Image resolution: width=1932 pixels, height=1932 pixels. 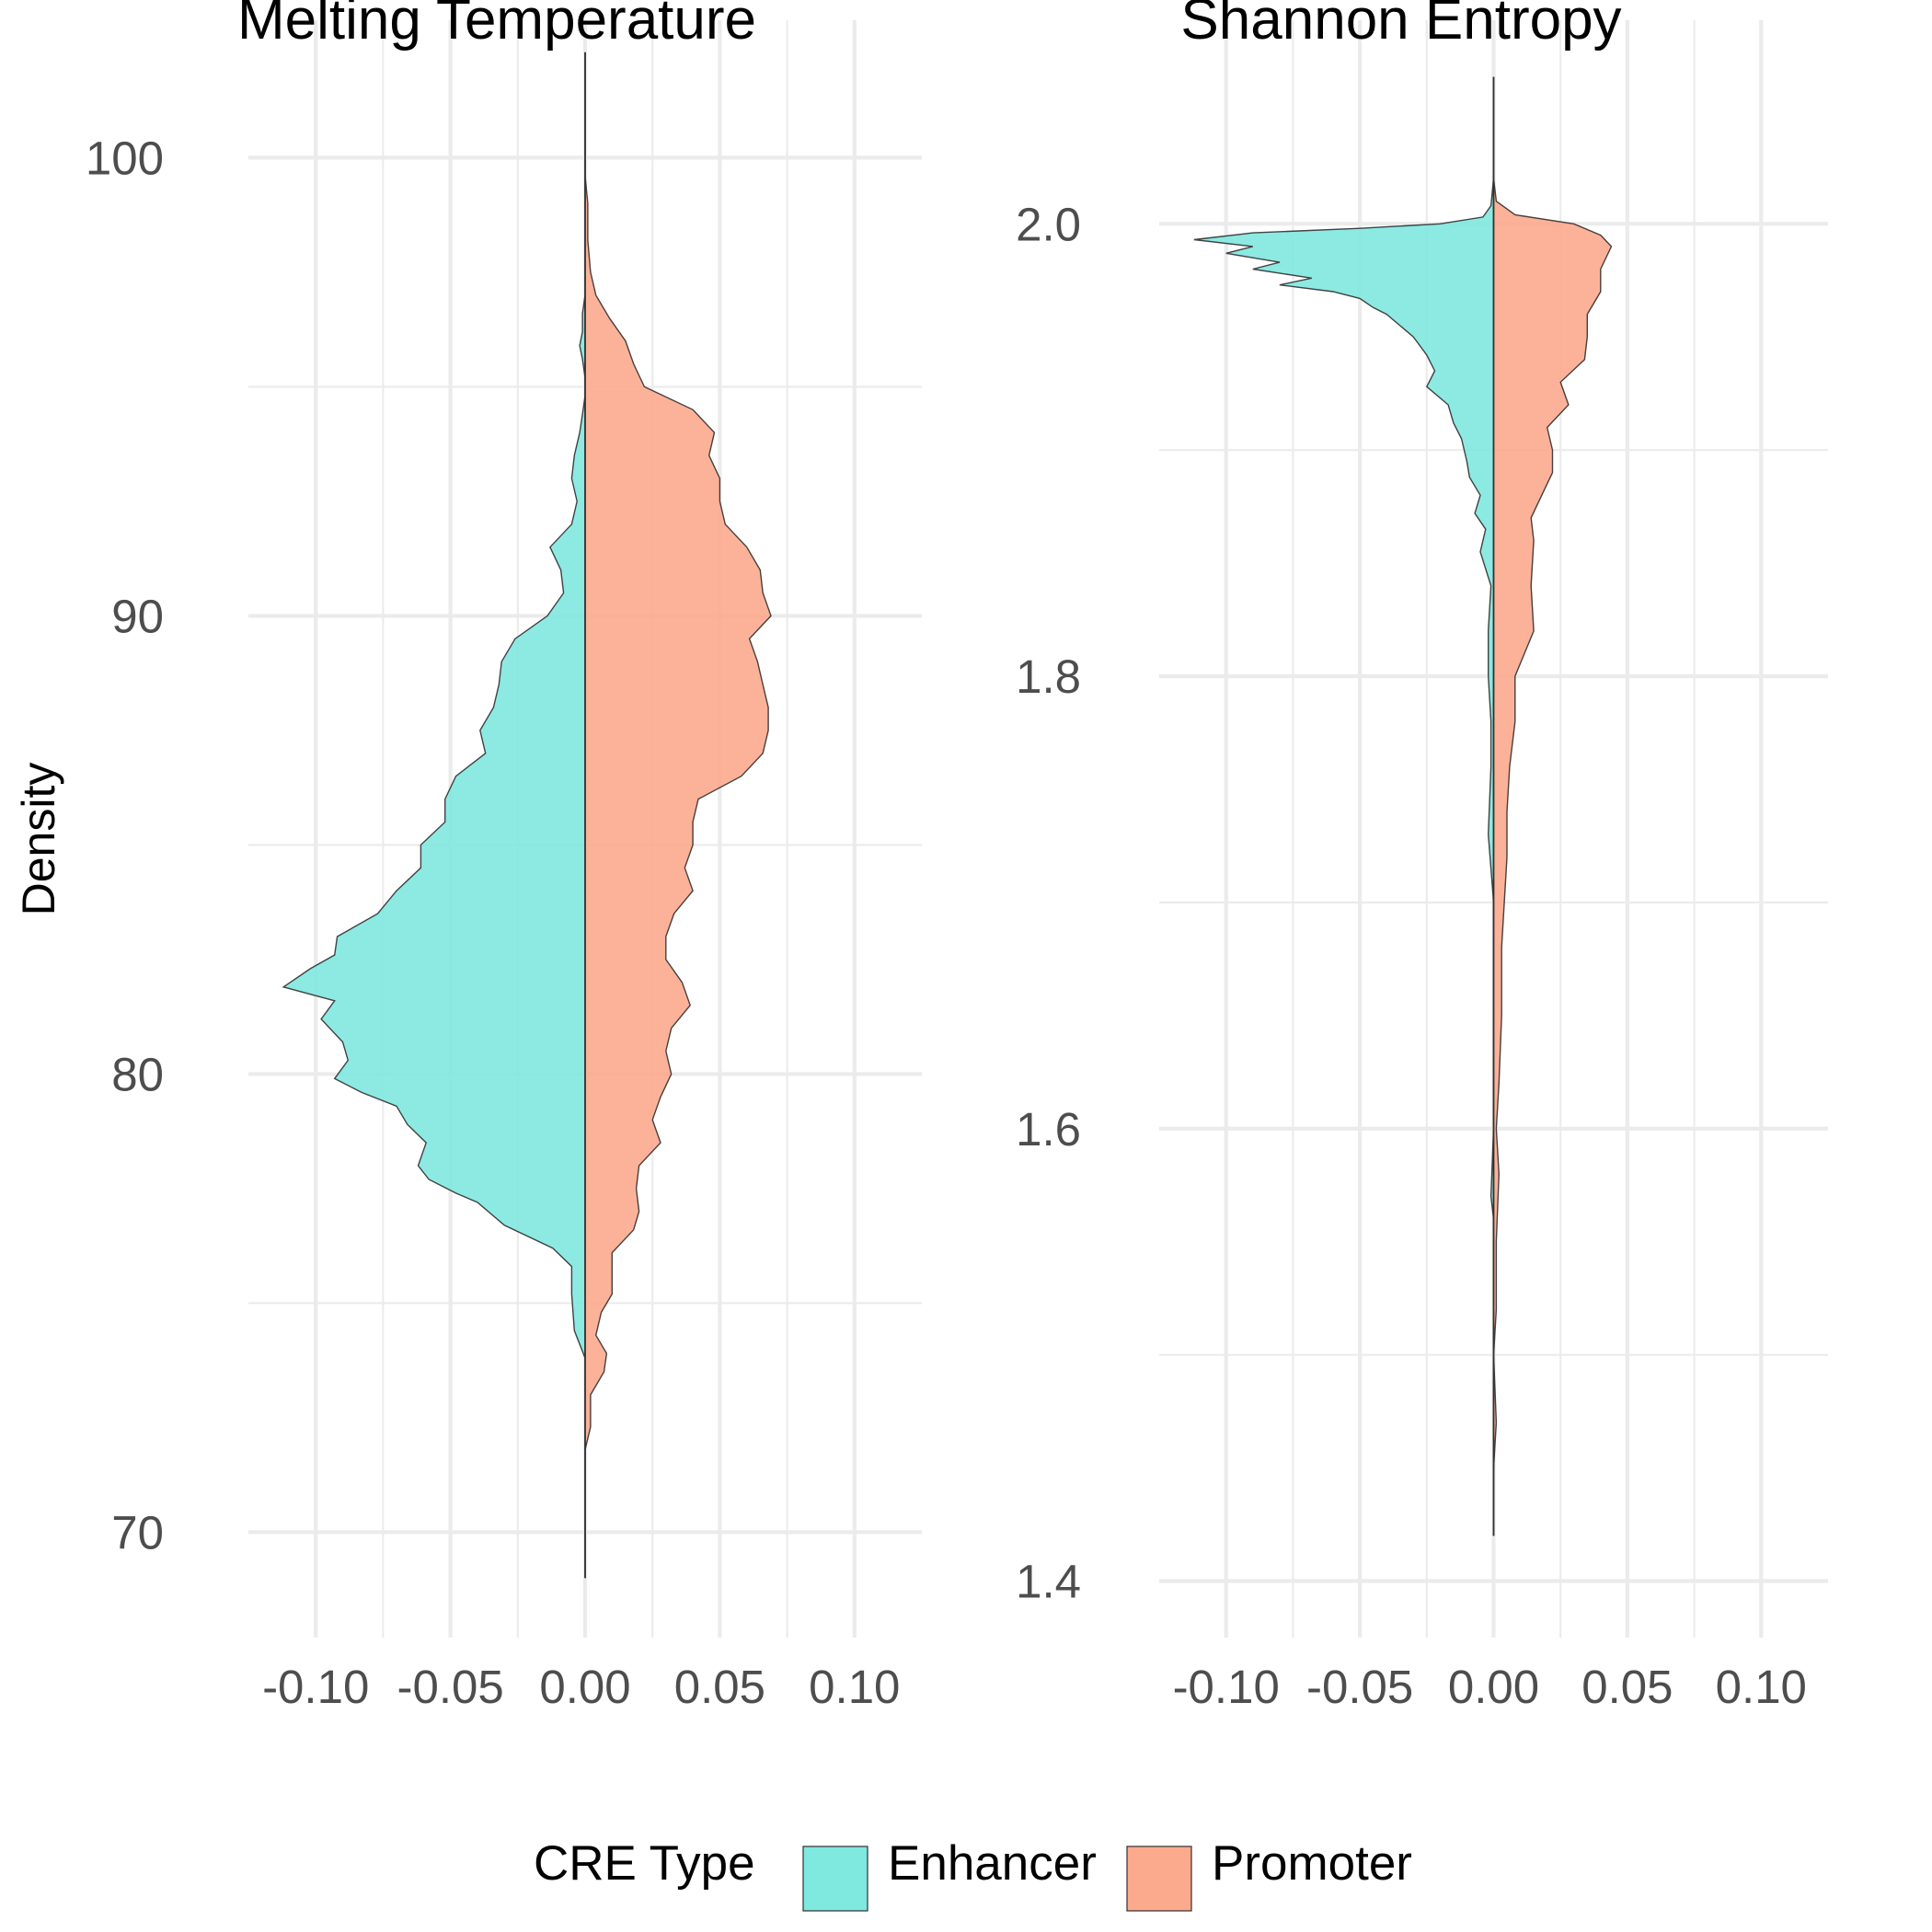 I want to click on y-tick-label: 70, so click(x=137, y=1532).